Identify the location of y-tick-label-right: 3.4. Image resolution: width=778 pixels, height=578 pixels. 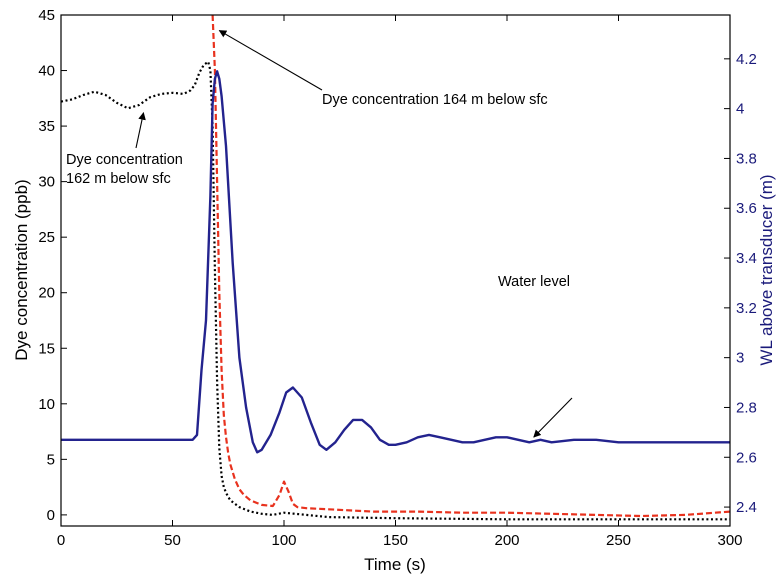
(746, 258).